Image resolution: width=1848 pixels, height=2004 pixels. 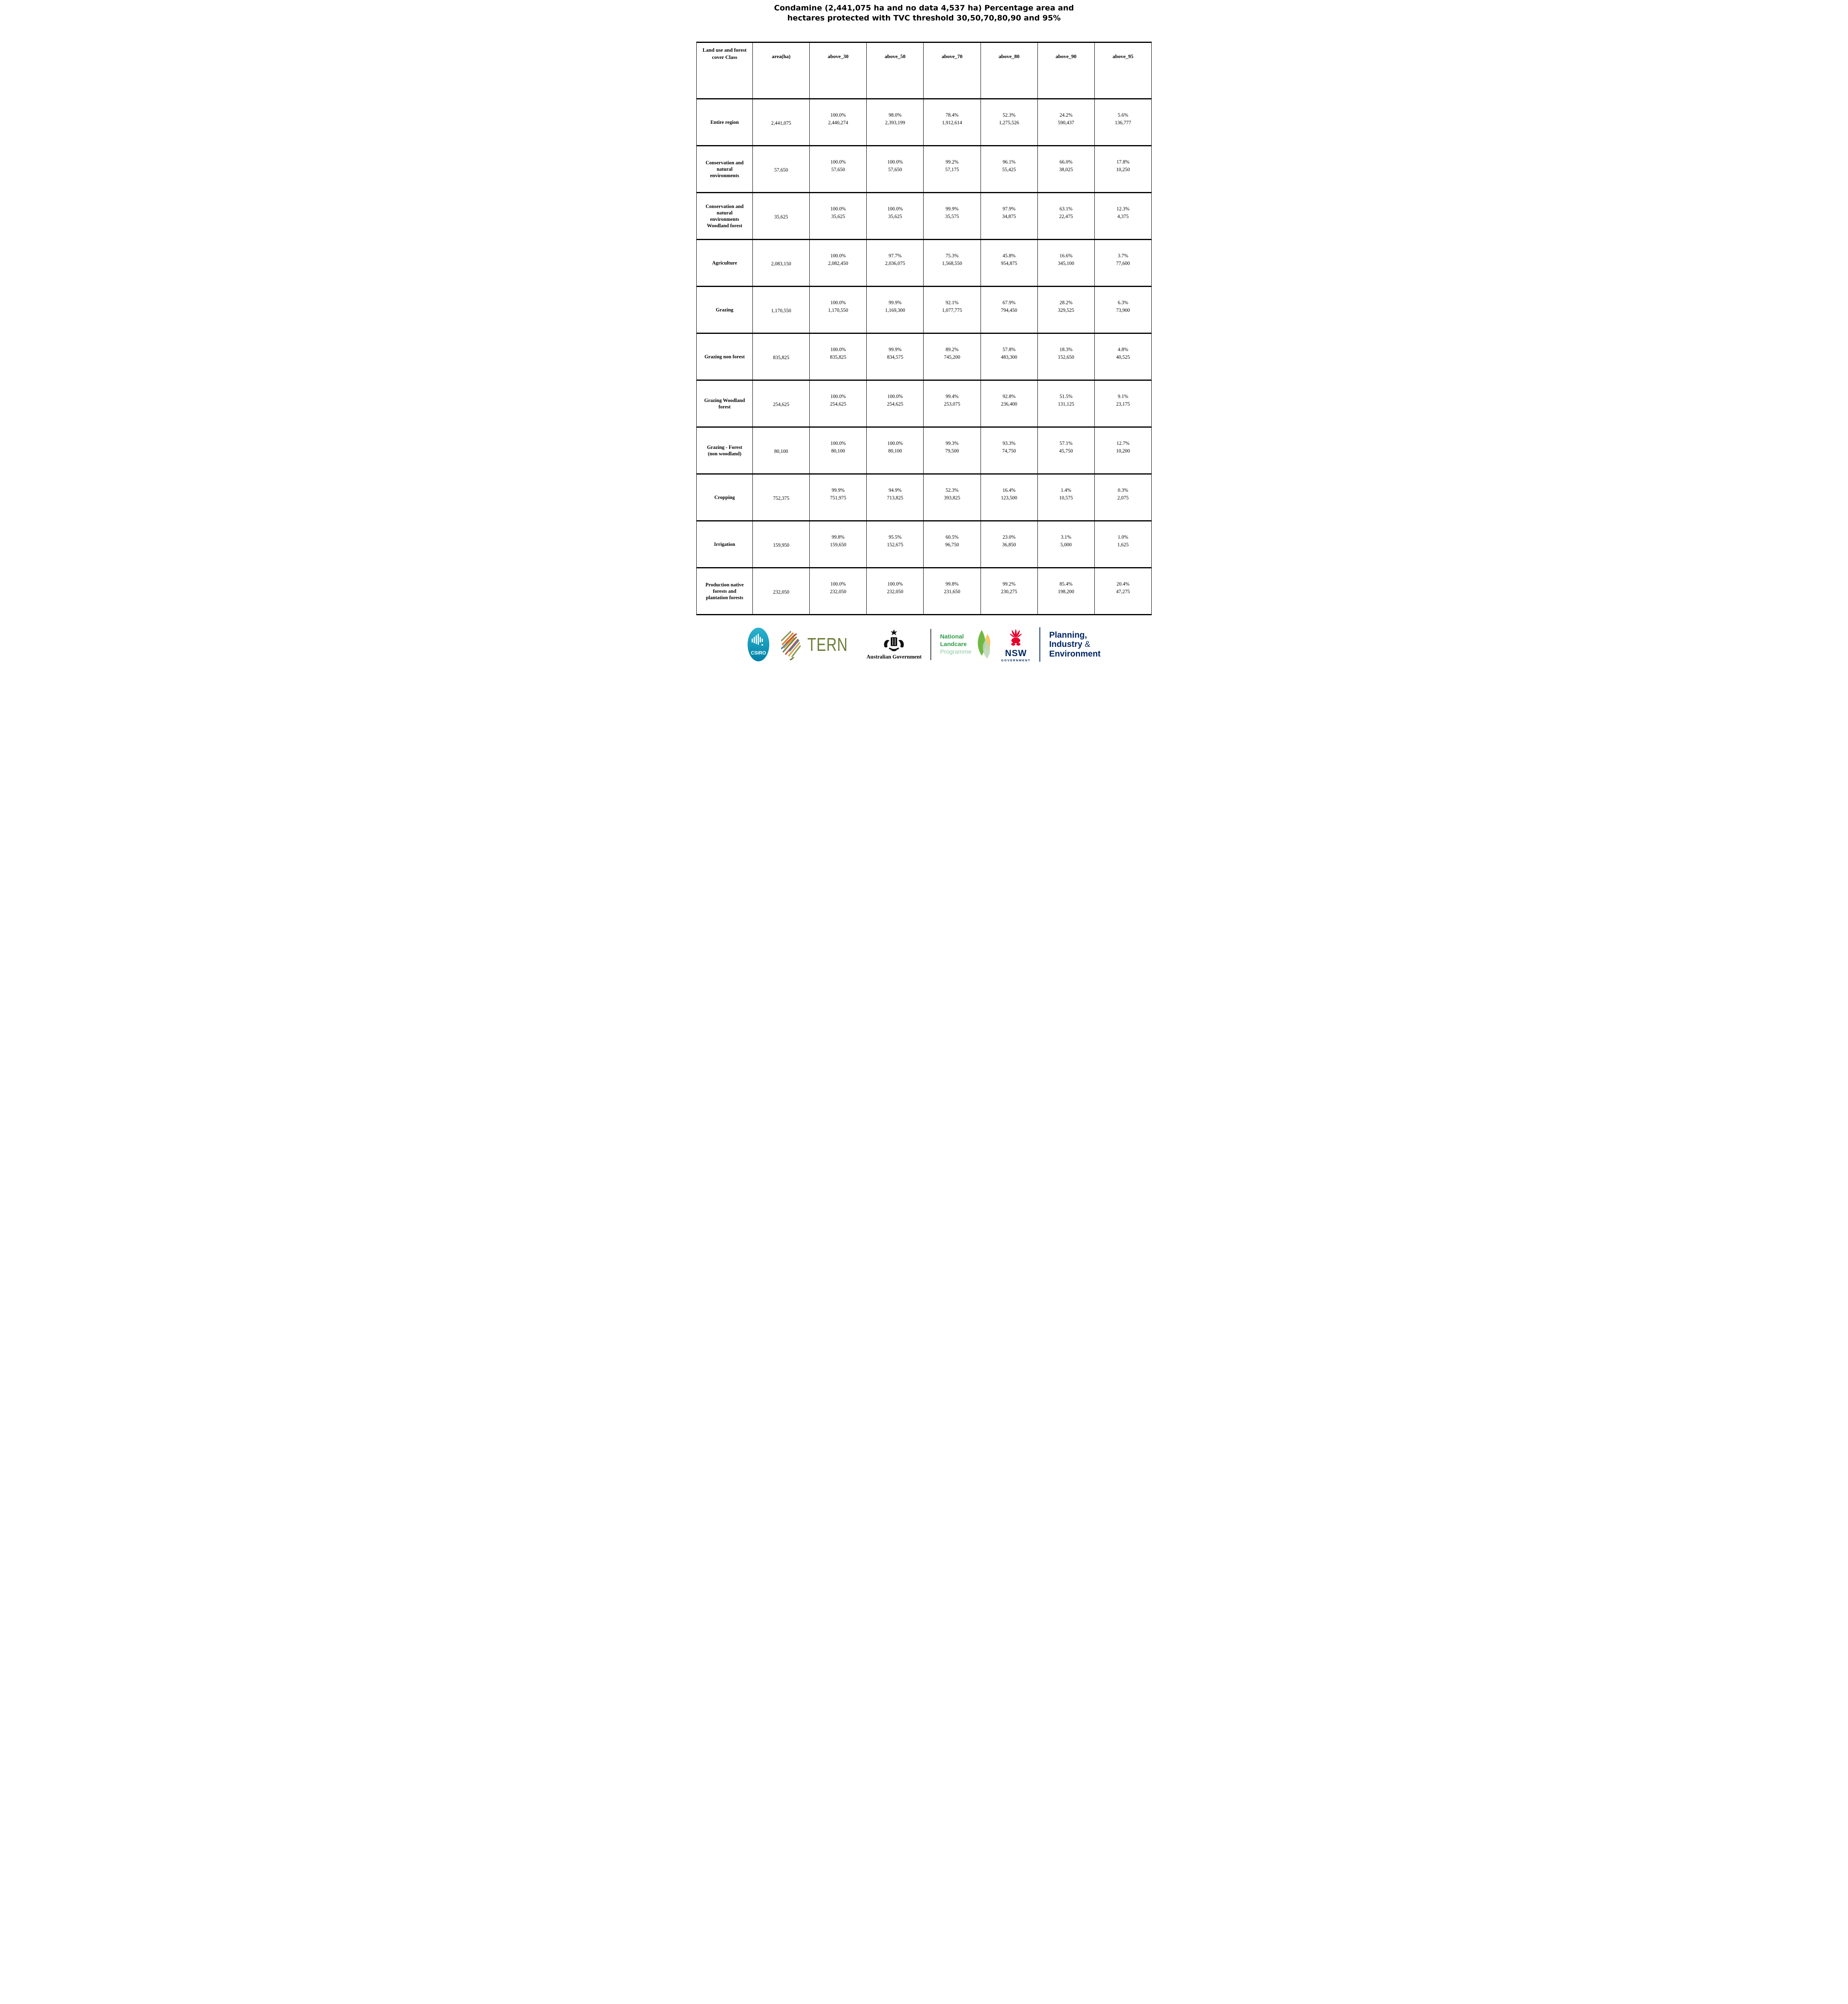 I want to click on cell-percent: 5.6%, so click(x=1123, y=115).